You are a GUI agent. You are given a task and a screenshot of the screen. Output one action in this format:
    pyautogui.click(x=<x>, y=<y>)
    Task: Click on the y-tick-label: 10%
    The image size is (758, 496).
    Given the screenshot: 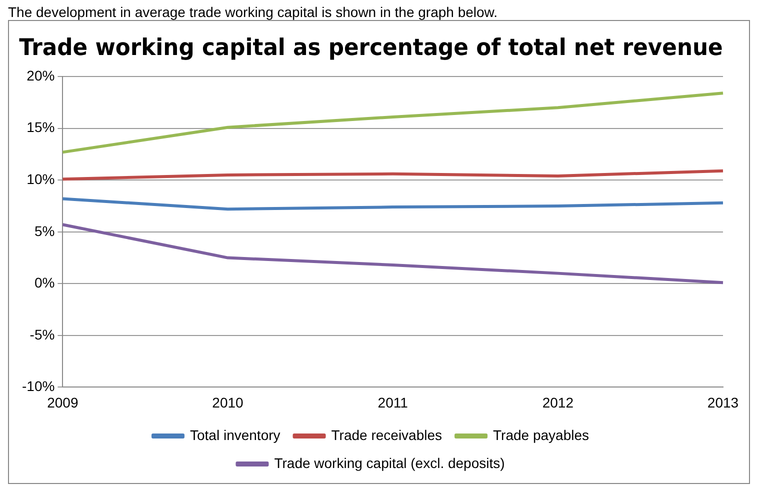 What is the action you would take?
    pyautogui.click(x=40, y=178)
    